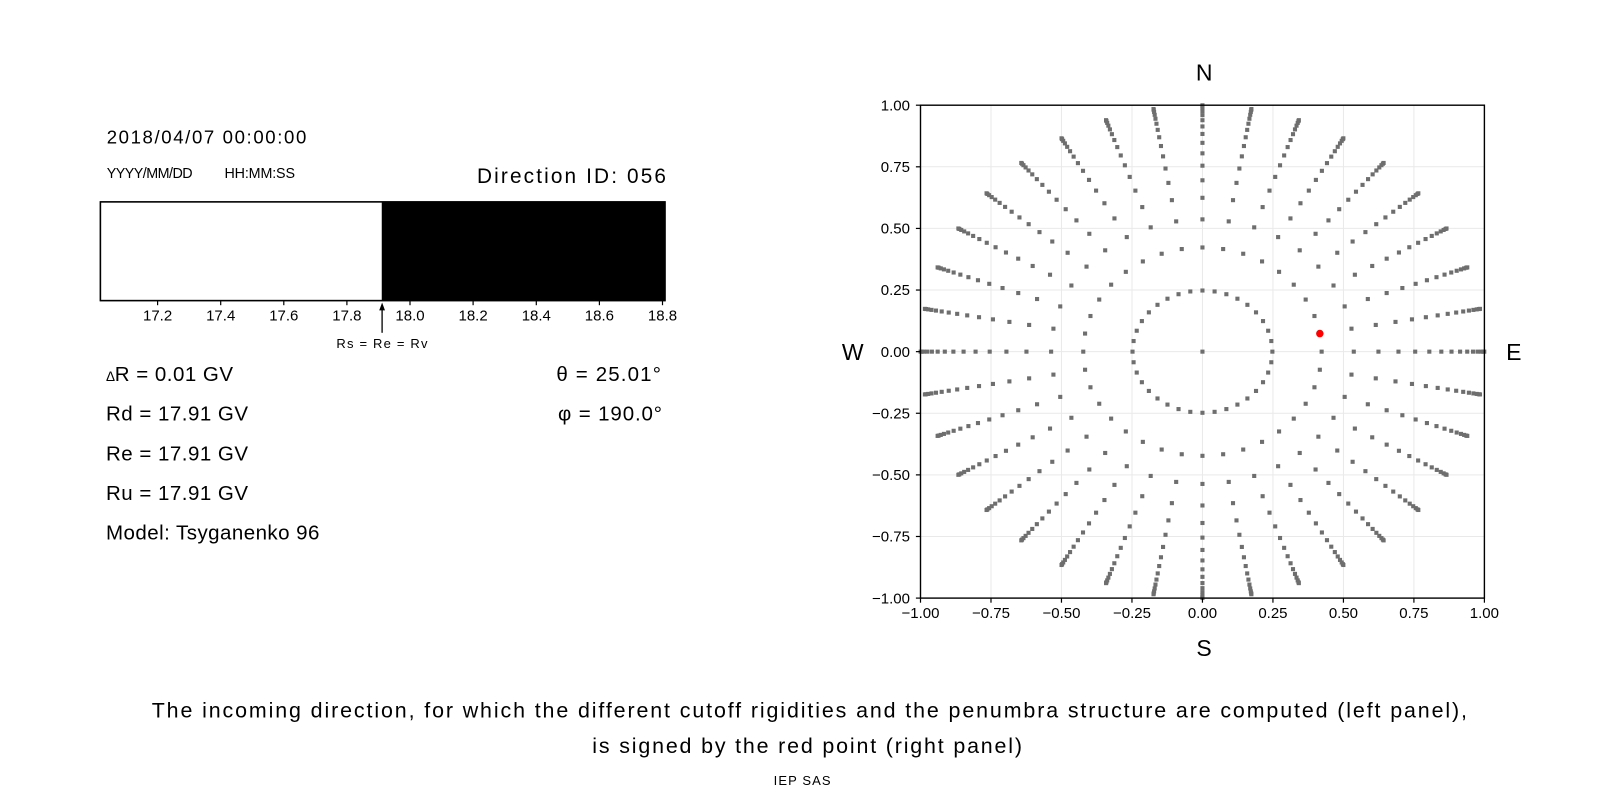  What do you see at coordinates (157, 315) in the screenshot?
I see `svg-text: 17.2` at bounding box center [157, 315].